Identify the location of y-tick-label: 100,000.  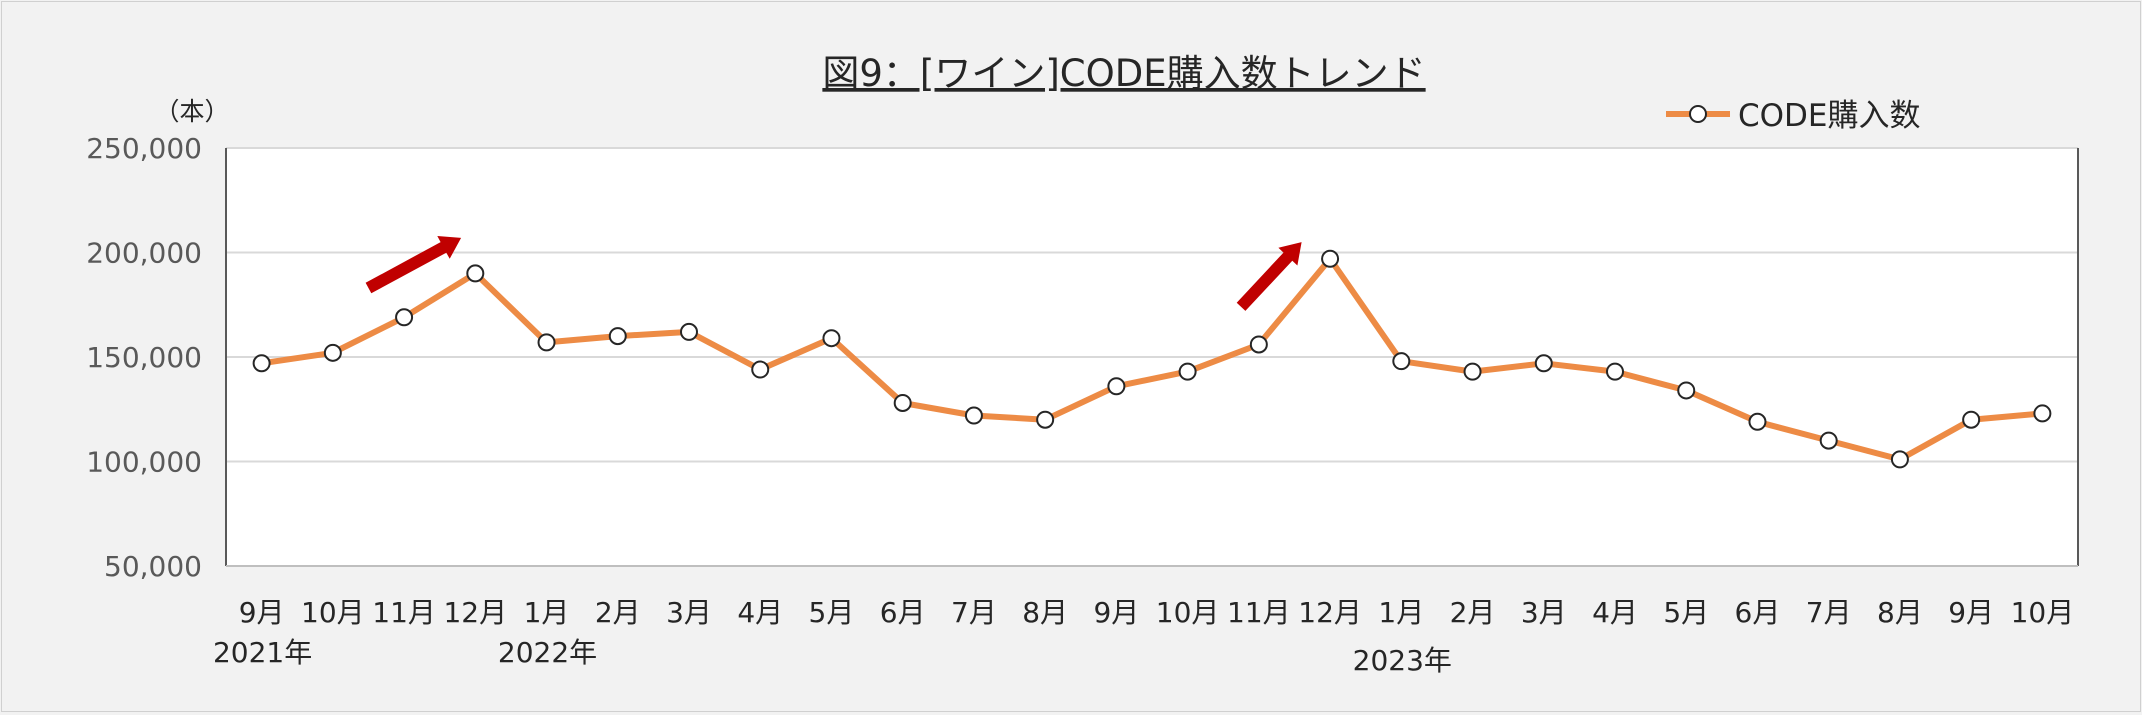
(144, 462).